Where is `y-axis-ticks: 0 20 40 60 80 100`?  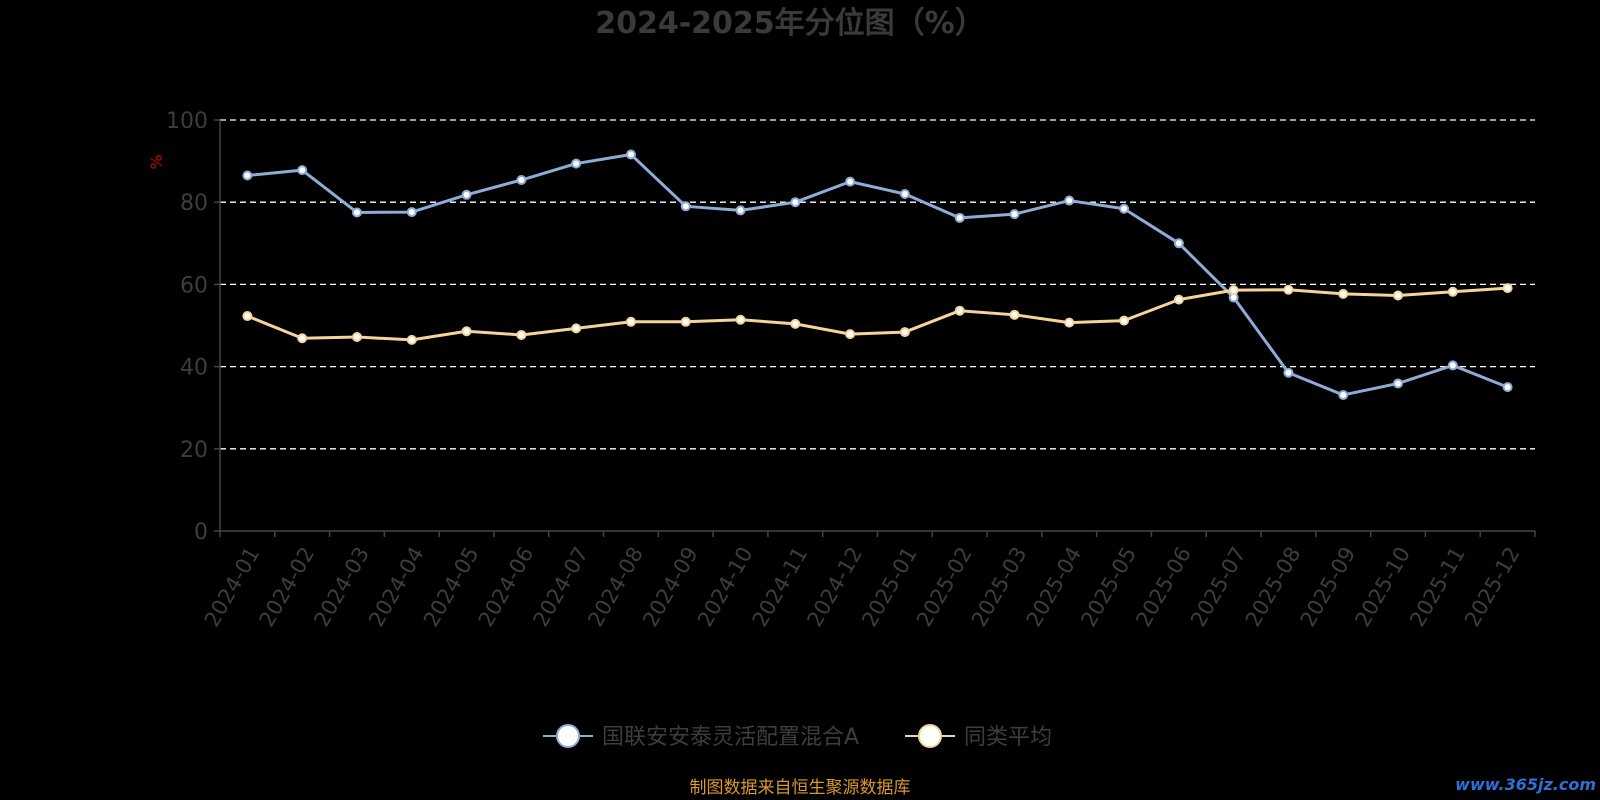
y-axis-ticks: 0 20 40 60 80 100 is located at coordinates (193, 327).